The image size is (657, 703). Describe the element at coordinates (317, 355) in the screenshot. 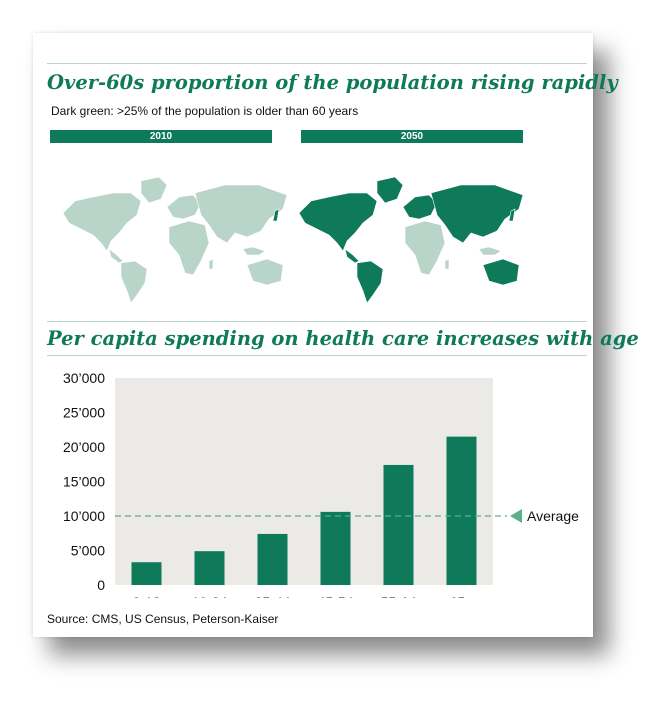

I see `chart-title-divider` at that location.